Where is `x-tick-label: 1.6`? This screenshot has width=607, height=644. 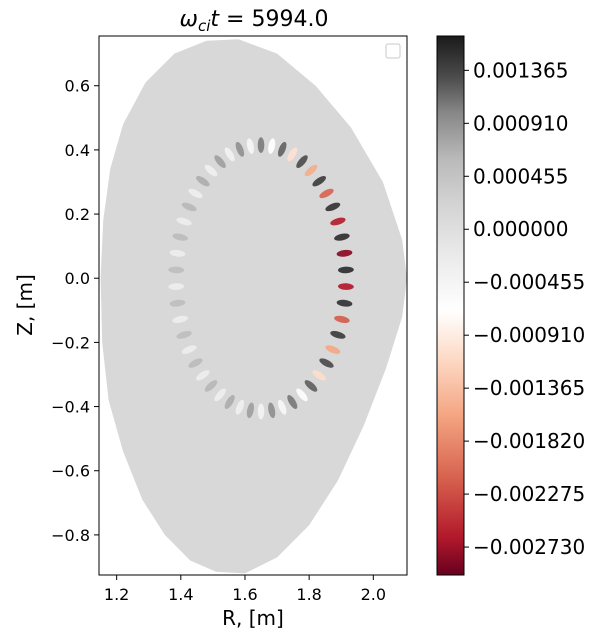 x-tick-label: 1.6 is located at coordinates (244, 594).